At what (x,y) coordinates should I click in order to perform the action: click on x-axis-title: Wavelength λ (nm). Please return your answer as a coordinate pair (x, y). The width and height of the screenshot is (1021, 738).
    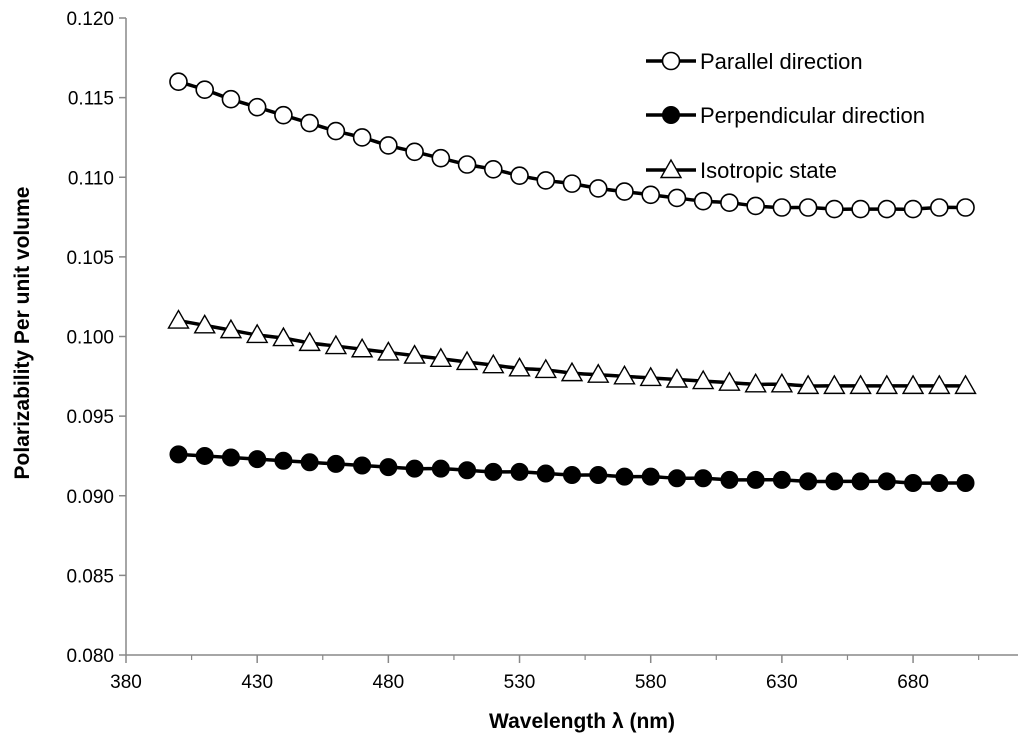
    Looking at the image, I should click on (582, 721).